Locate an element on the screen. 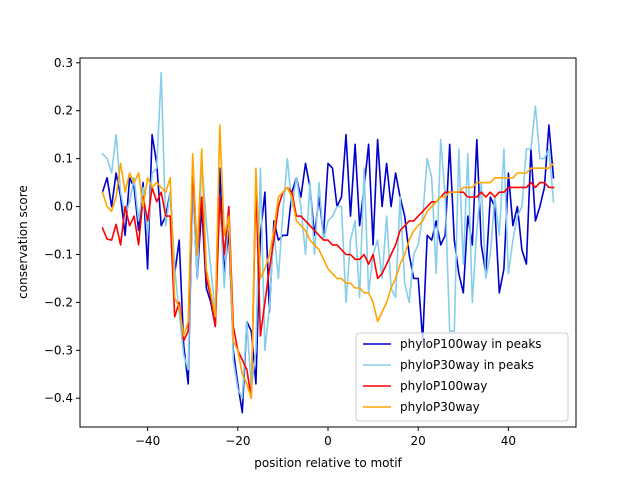  x-tick-label: 0 is located at coordinates (328, 441).